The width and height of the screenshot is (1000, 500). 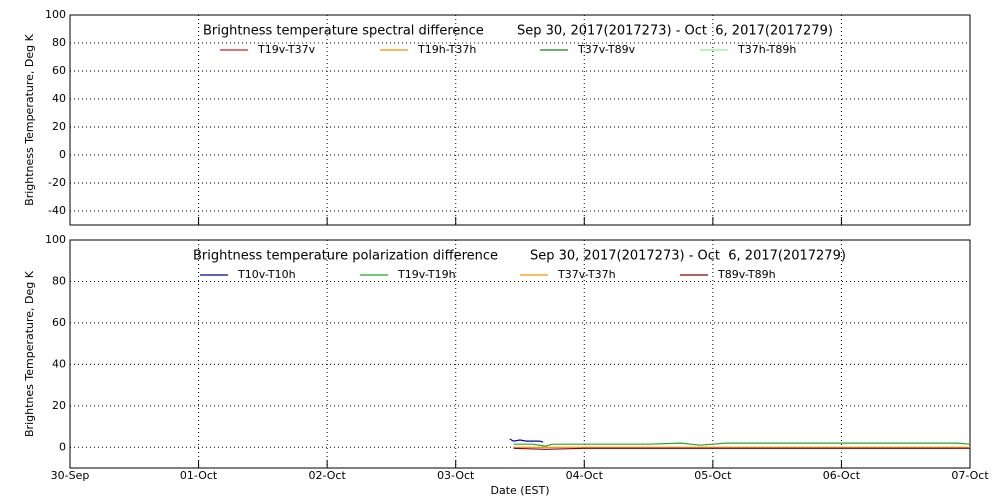 What do you see at coordinates (57, 182) in the screenshot?
I see `y-tick-label: -20` at bounding box center [57, 182].